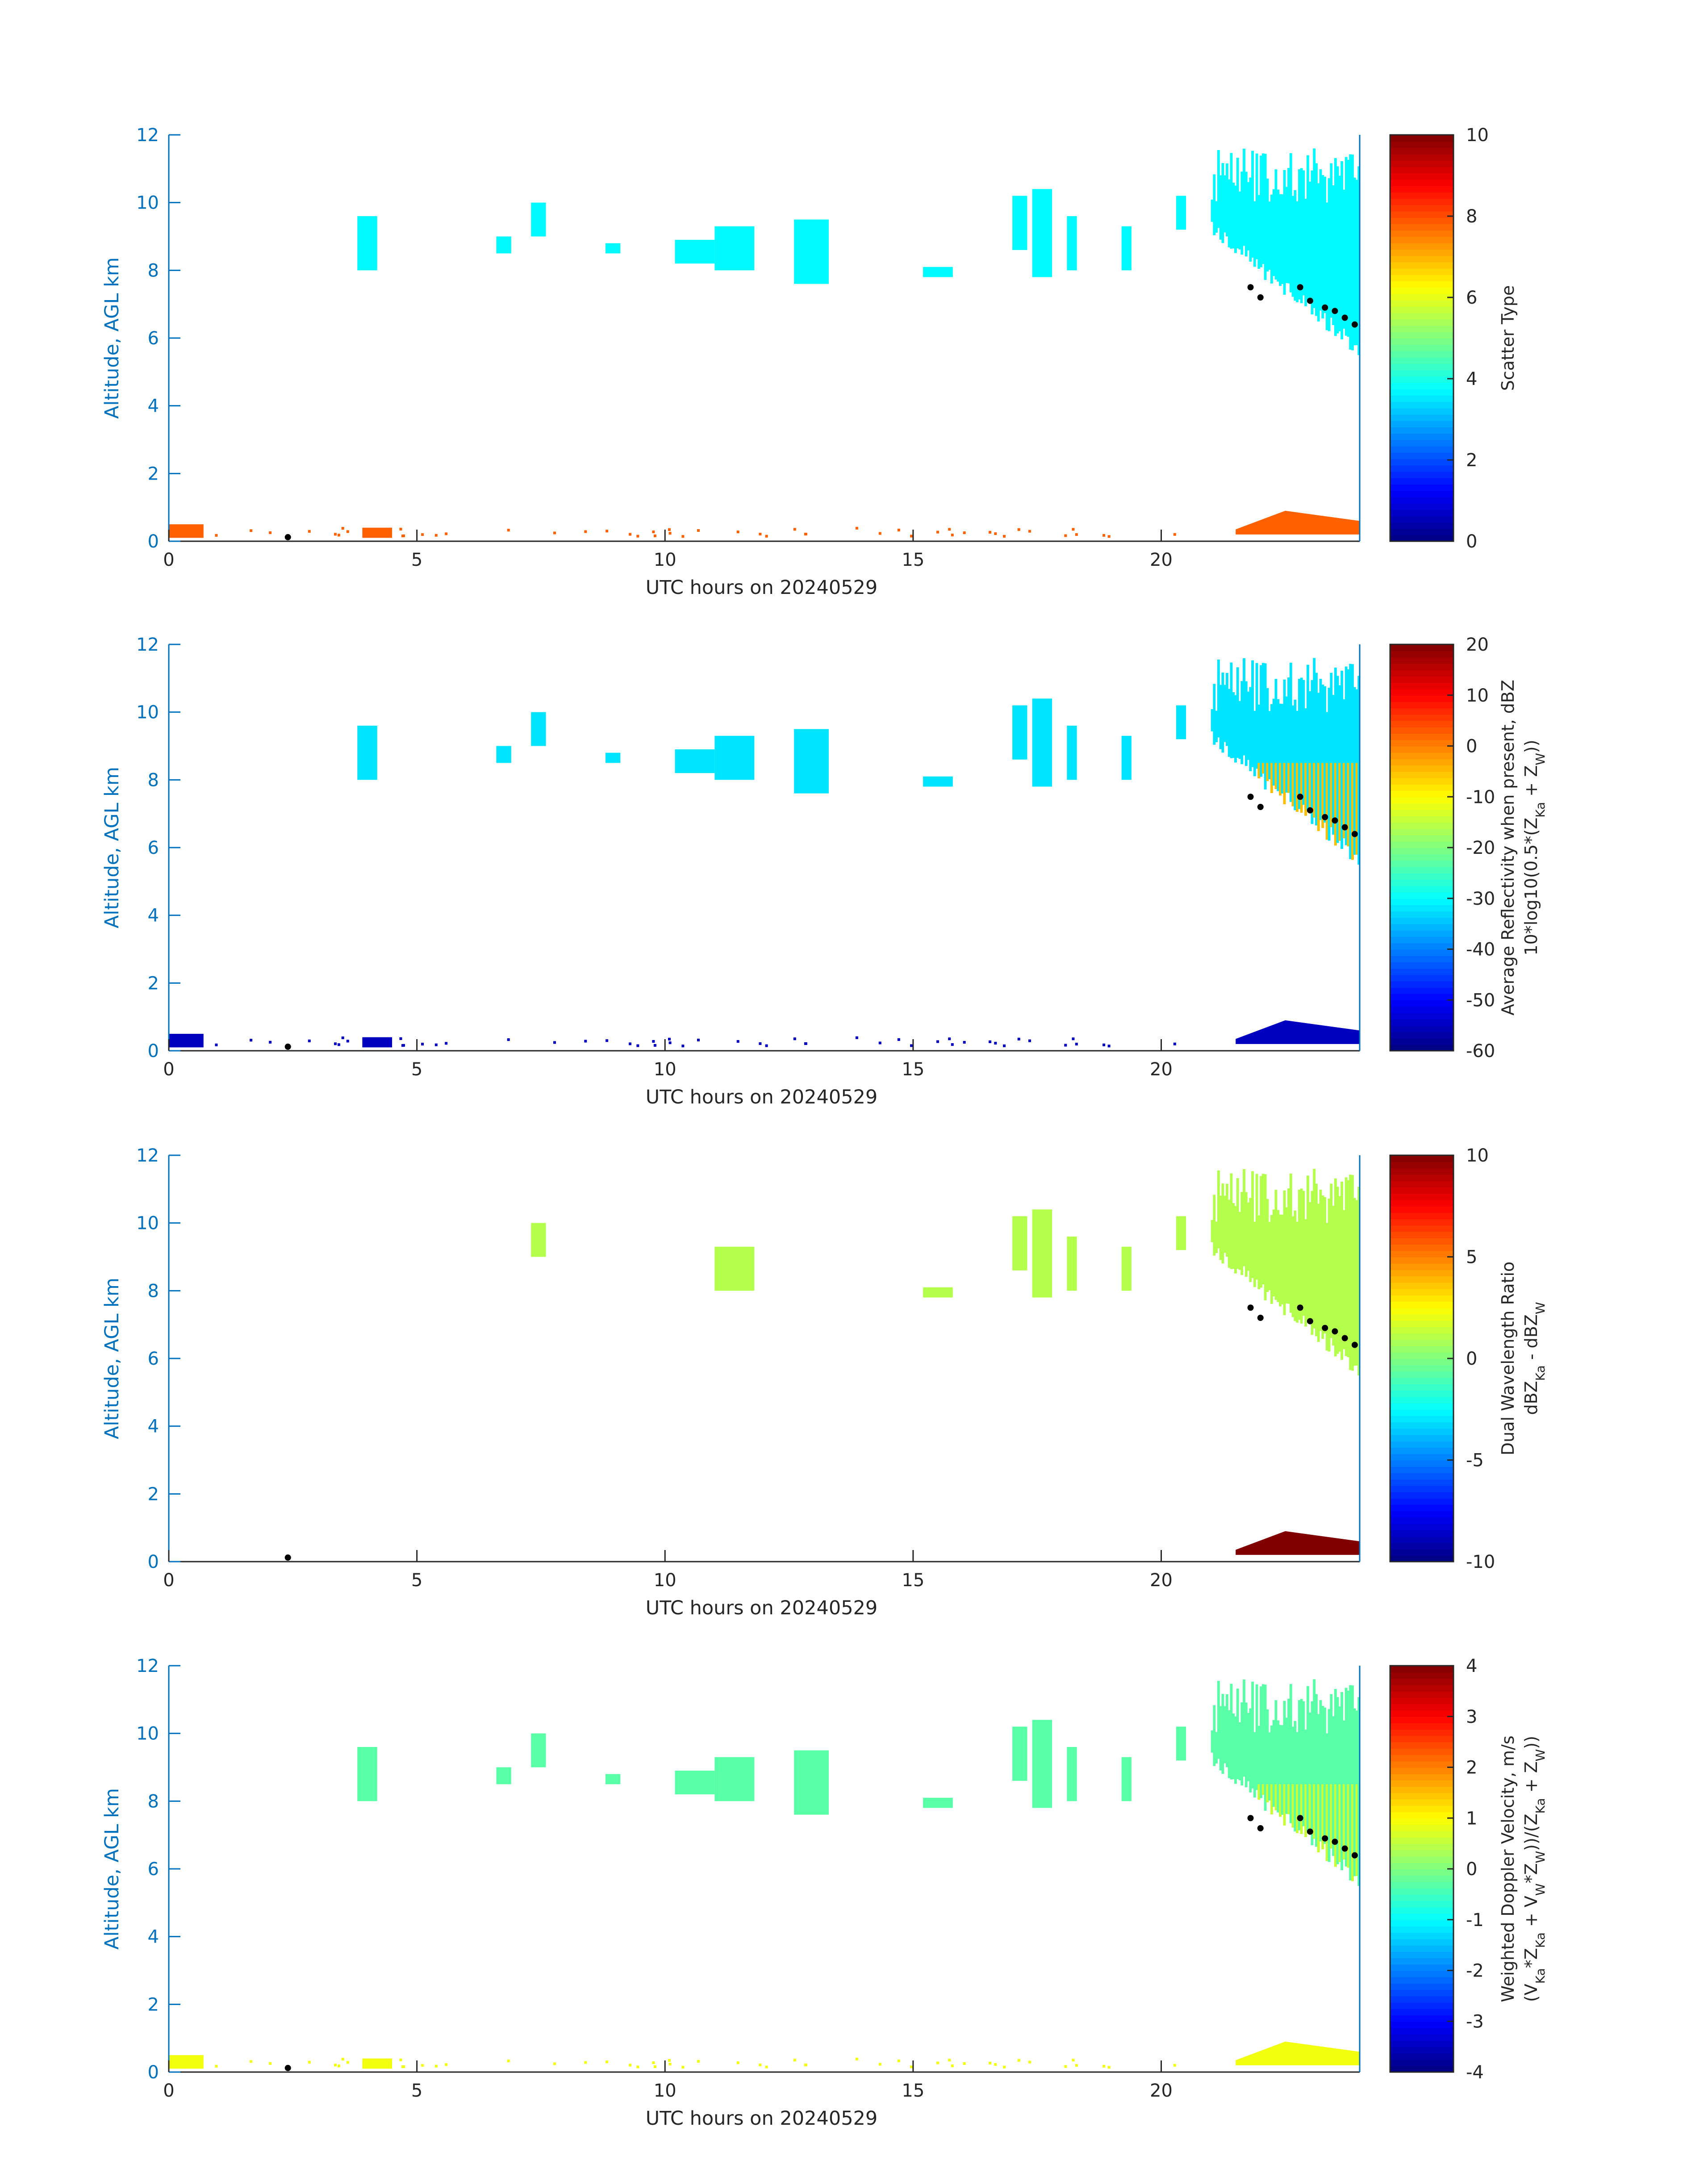  What do you see at coordinates (1161, 2091) in the screenshot?
I see `x-tick-label: 20` at bounding box center [1161, 2091].